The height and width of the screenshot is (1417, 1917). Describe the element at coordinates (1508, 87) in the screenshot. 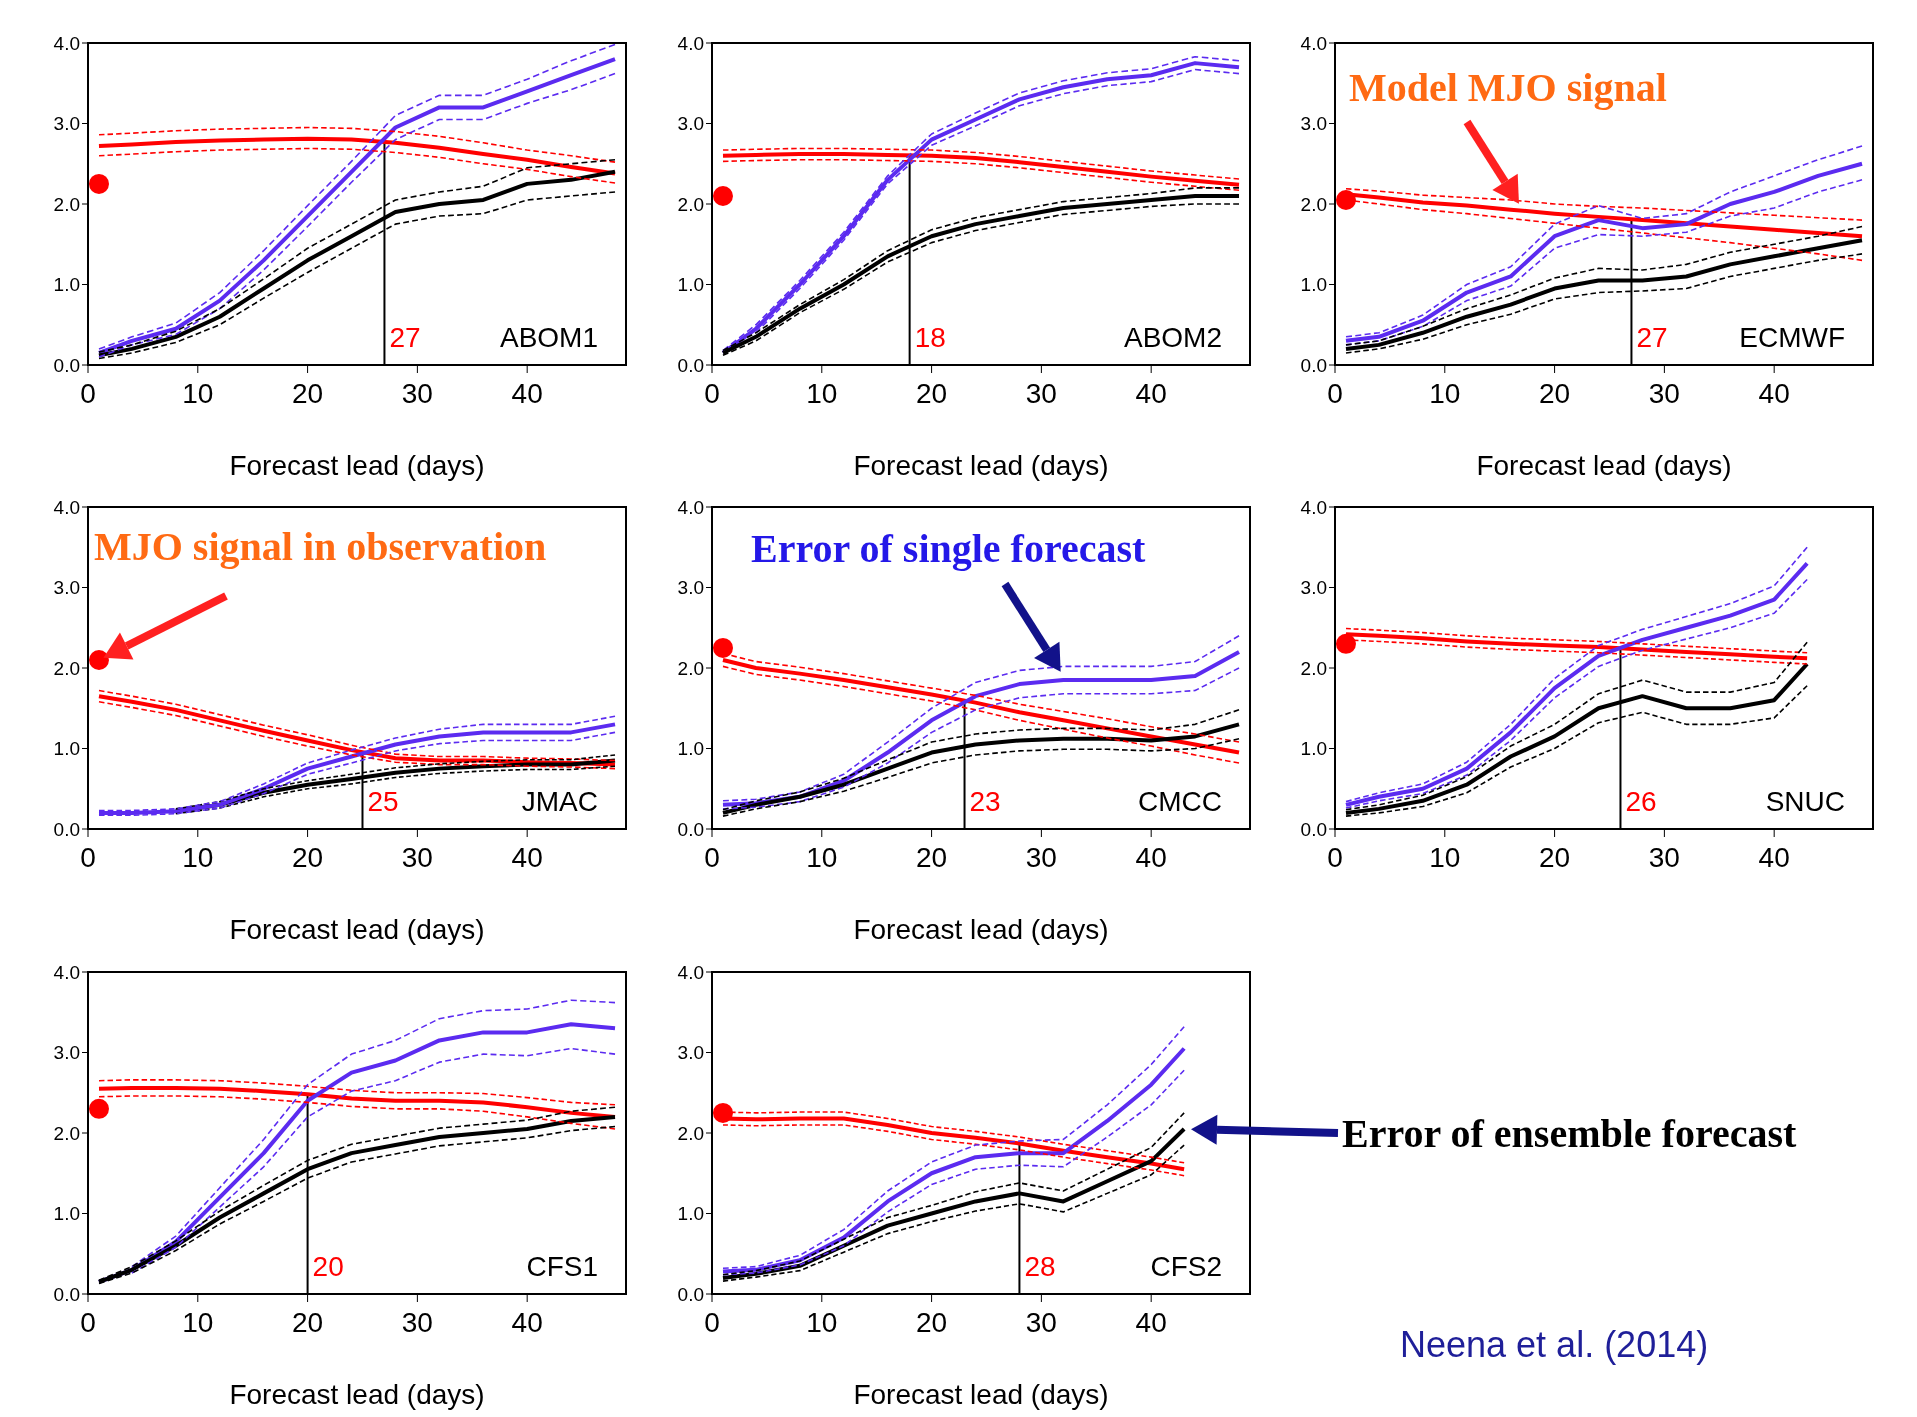

I see `annotation: Model MJO signal` at that location.